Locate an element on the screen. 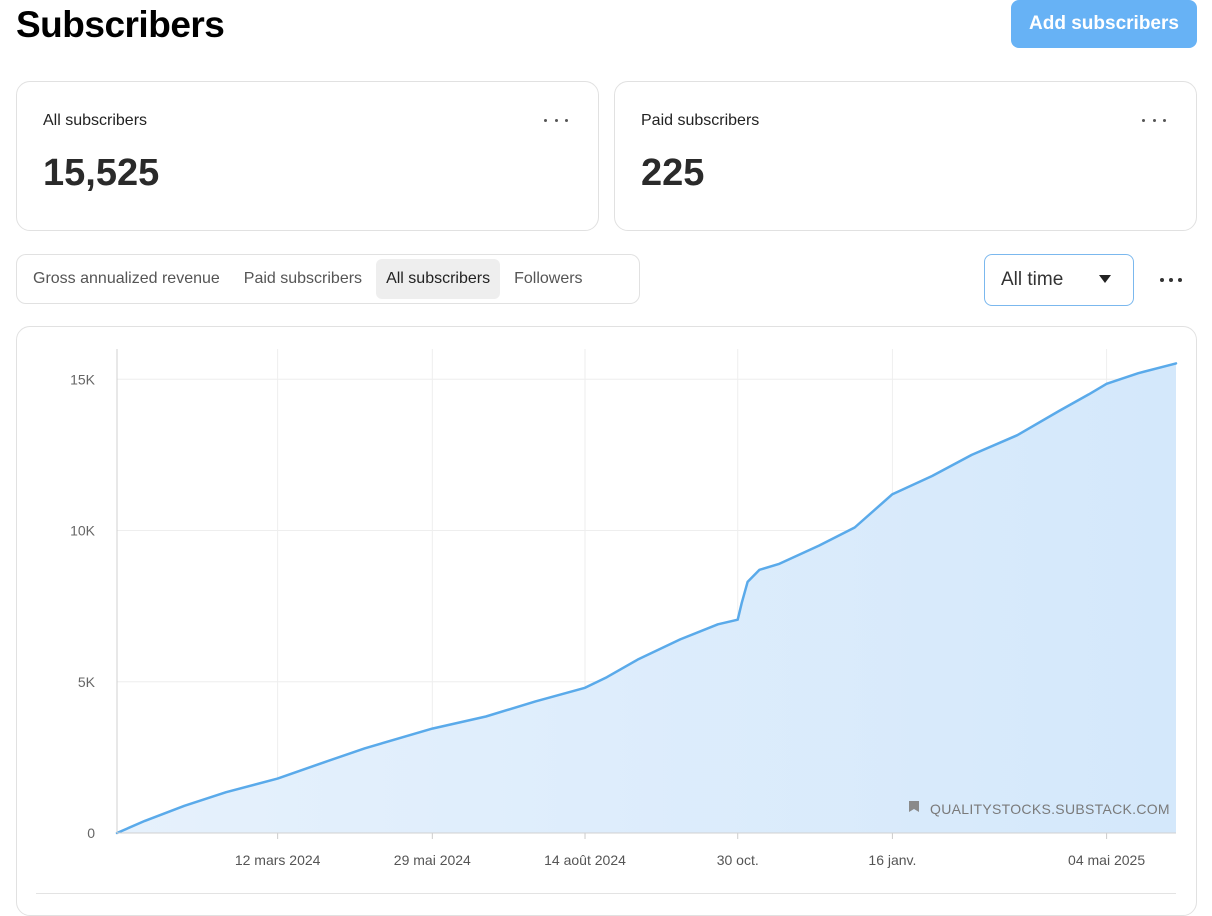 The height and width of the screenshot is (916, 1212). bookmark-icon is located at coordinates (914, 806).